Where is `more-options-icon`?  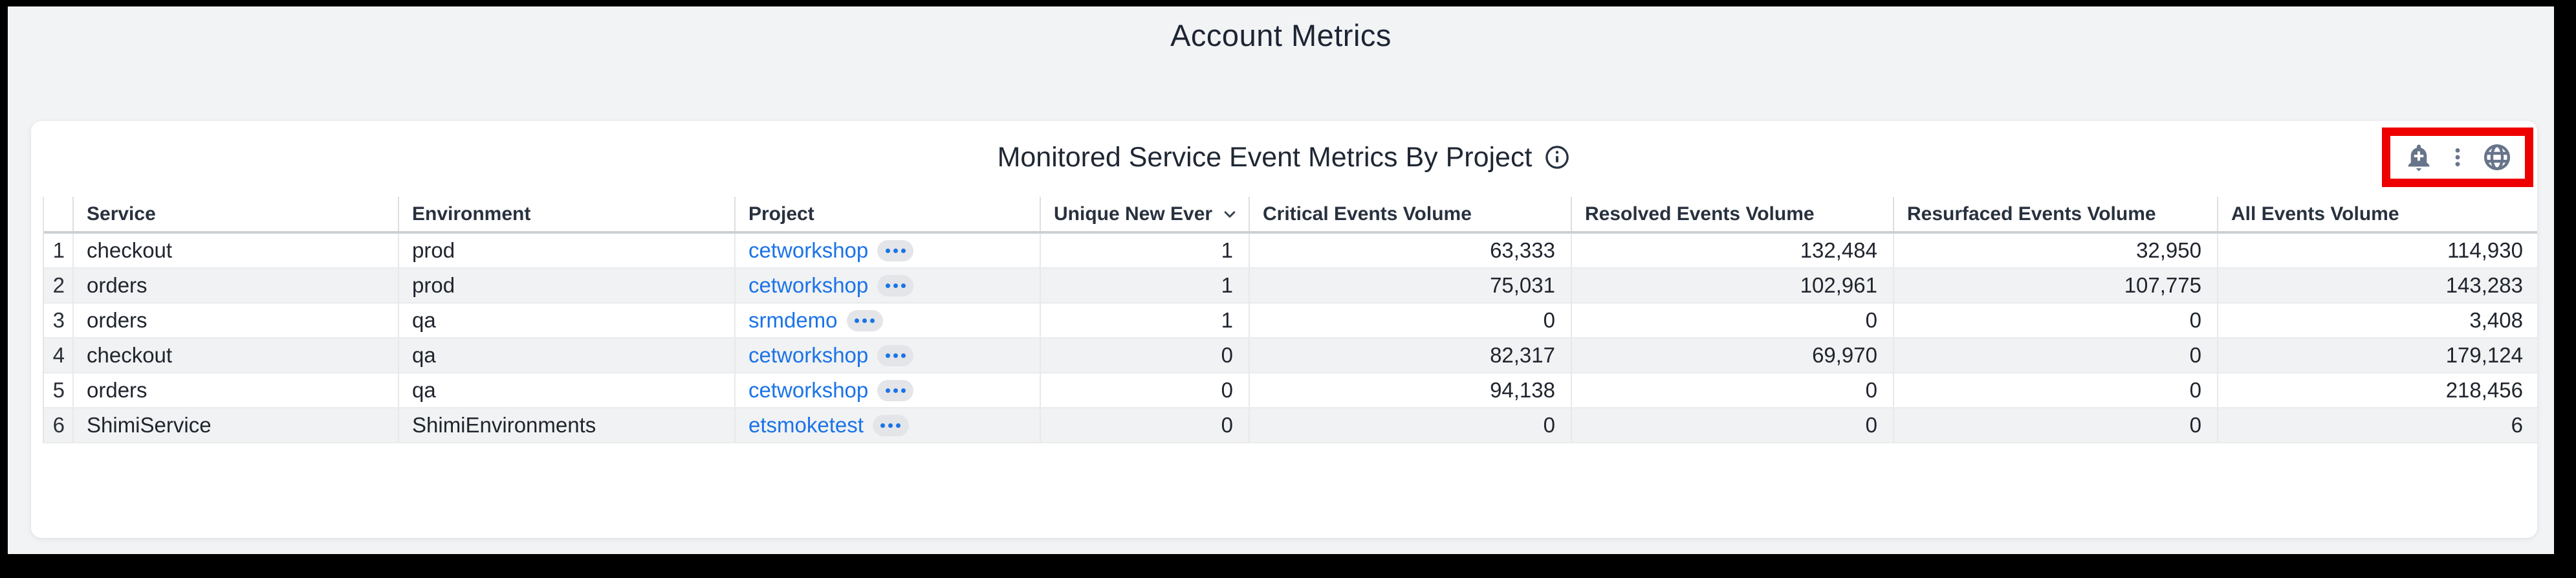 more-options-icon is located at coordinates (2458, 157).